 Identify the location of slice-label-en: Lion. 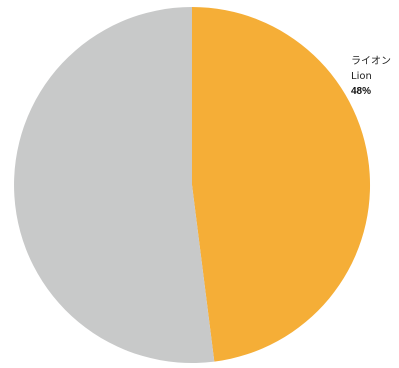
(361, 76).